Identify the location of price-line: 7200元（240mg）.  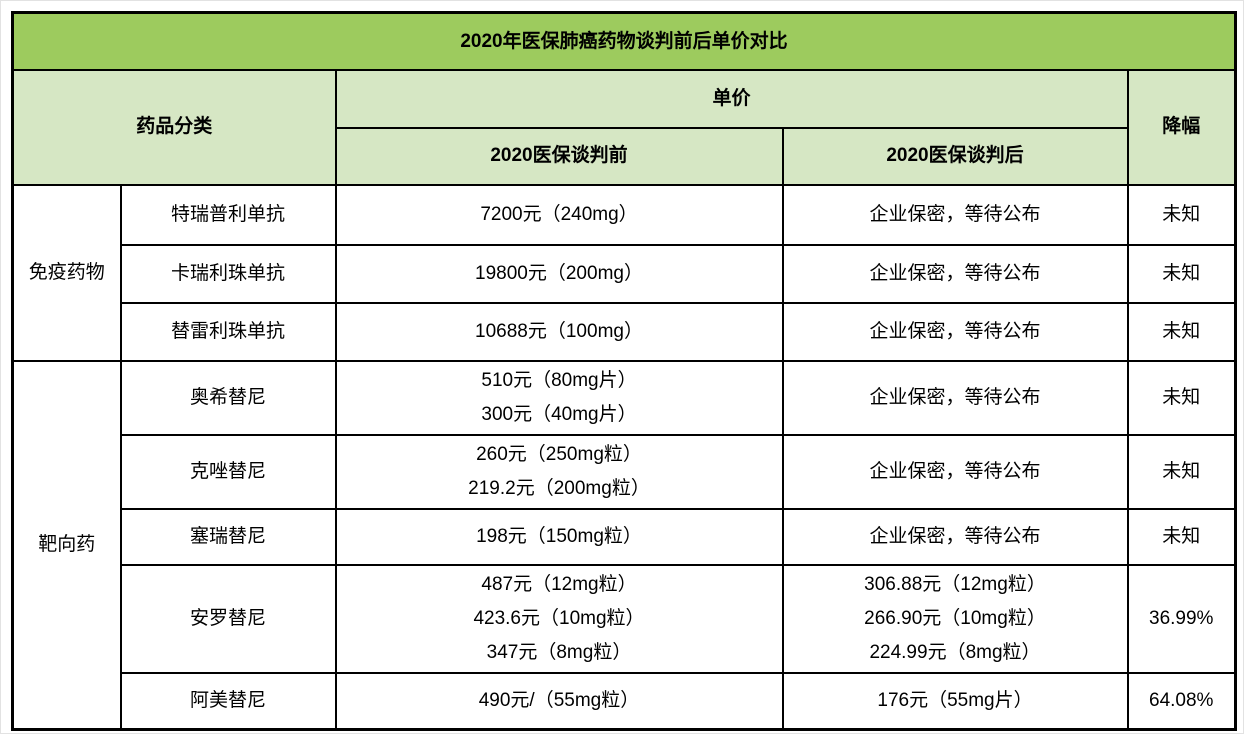
(559, 214).